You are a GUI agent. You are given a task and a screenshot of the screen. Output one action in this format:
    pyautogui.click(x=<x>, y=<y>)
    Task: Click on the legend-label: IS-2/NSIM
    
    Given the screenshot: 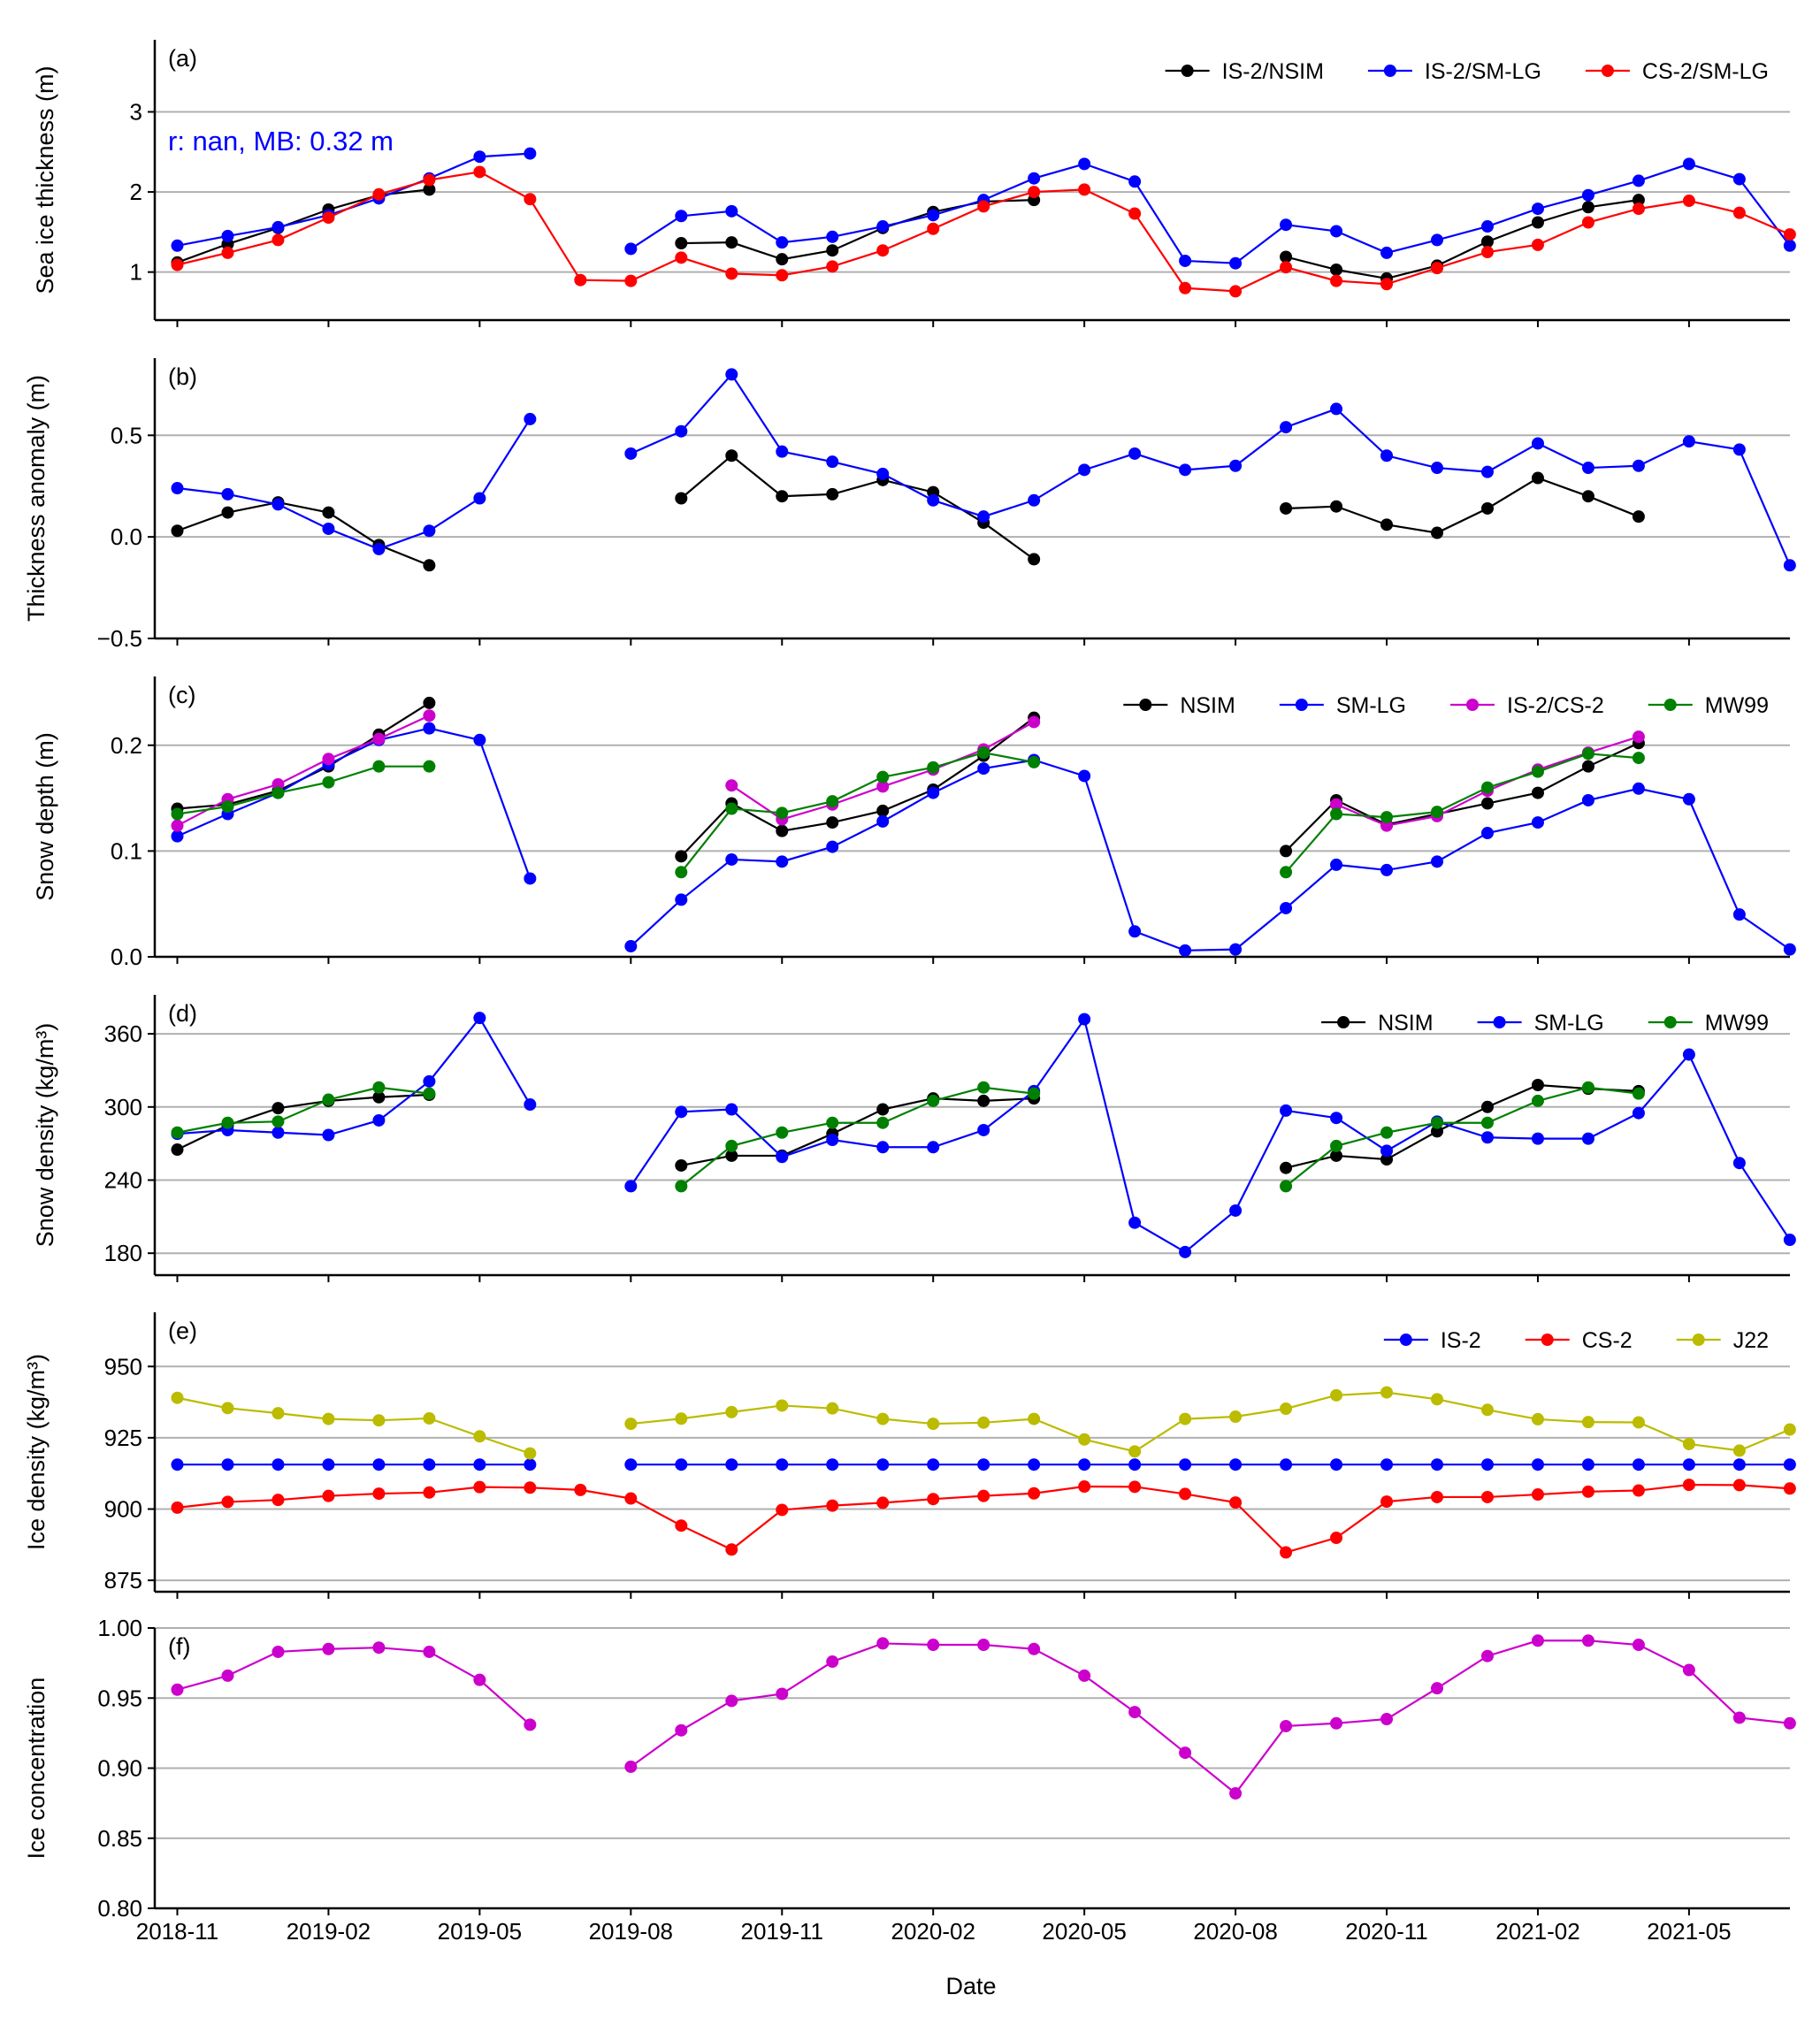 What is the action you would take?
    pyautogui.click(x=1273, y=71)
    